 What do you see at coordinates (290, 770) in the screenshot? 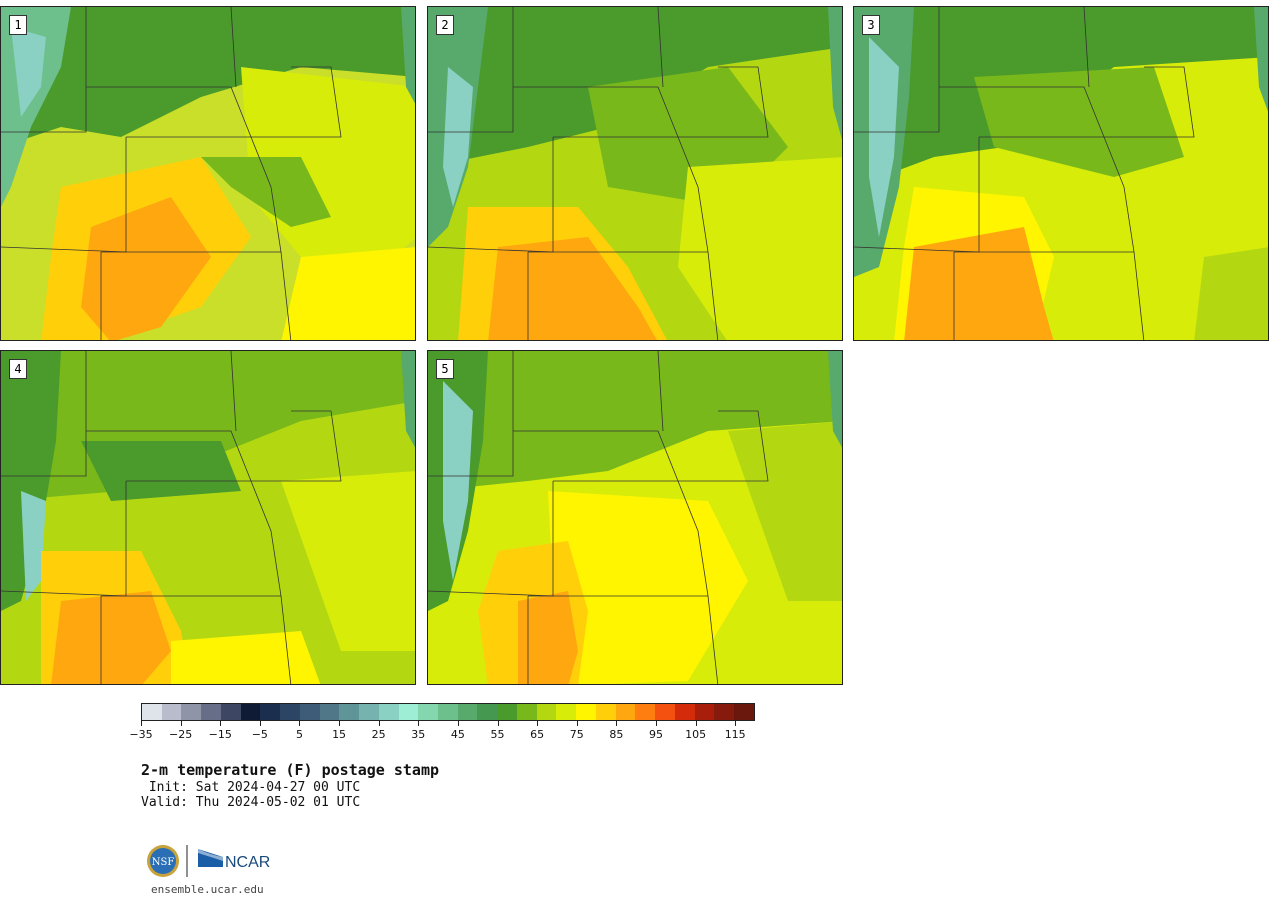
I see `chart-title: 2-m temperature (F) postage stamp` at bounding box center [290, 770].